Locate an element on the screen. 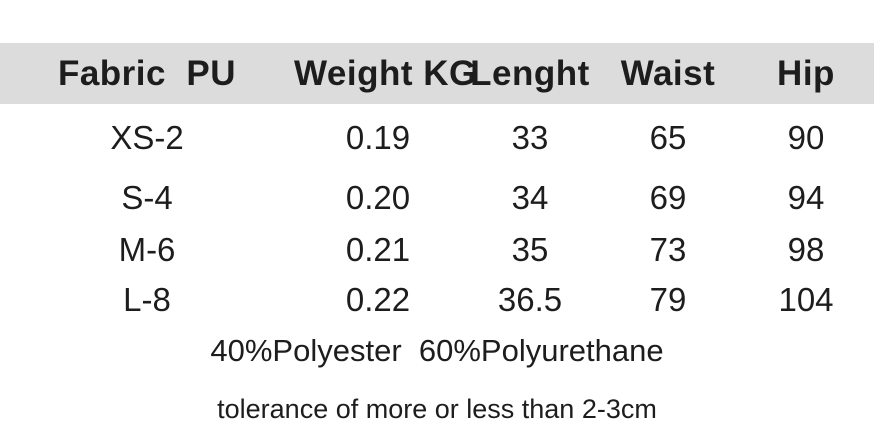 The image size is (874, 443). waist-cell: 79 is located at coordinates (668, 299).